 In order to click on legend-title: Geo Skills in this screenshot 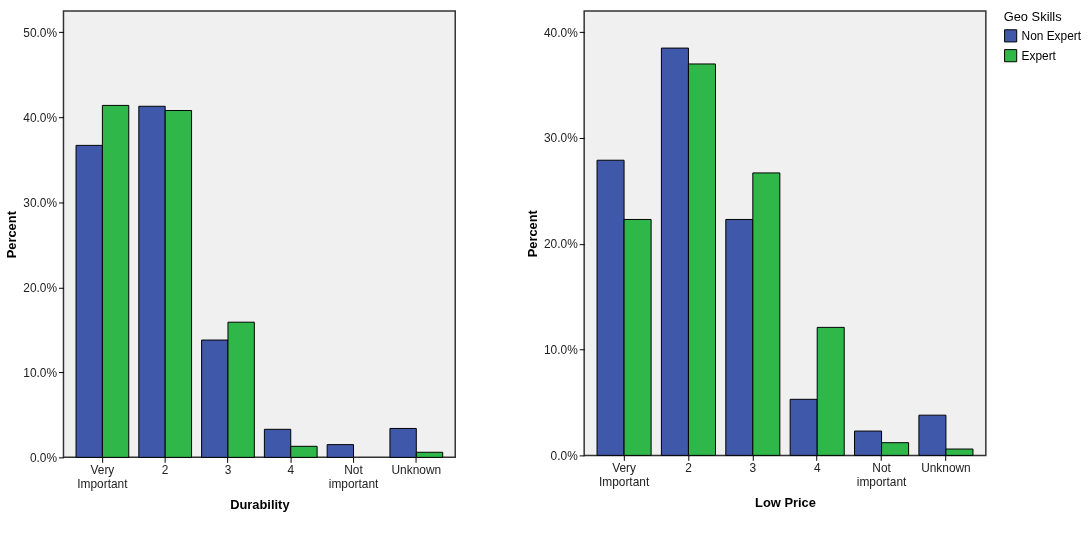, I will do `click(1032, 16)`.